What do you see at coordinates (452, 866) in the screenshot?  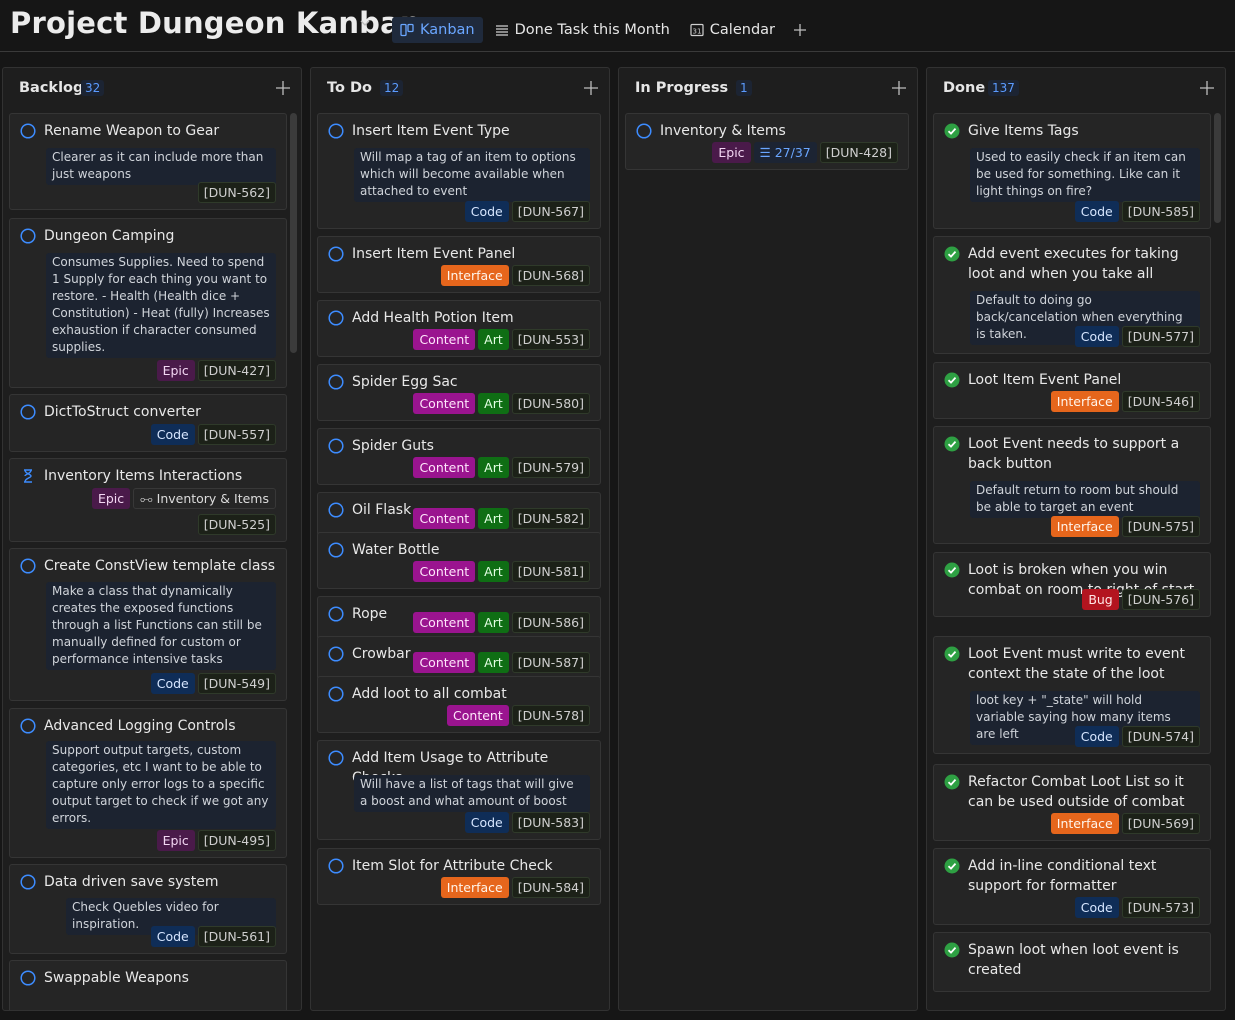 I see `card-title: Item Slot for Attribute Check` at bounding box center [452, 866].